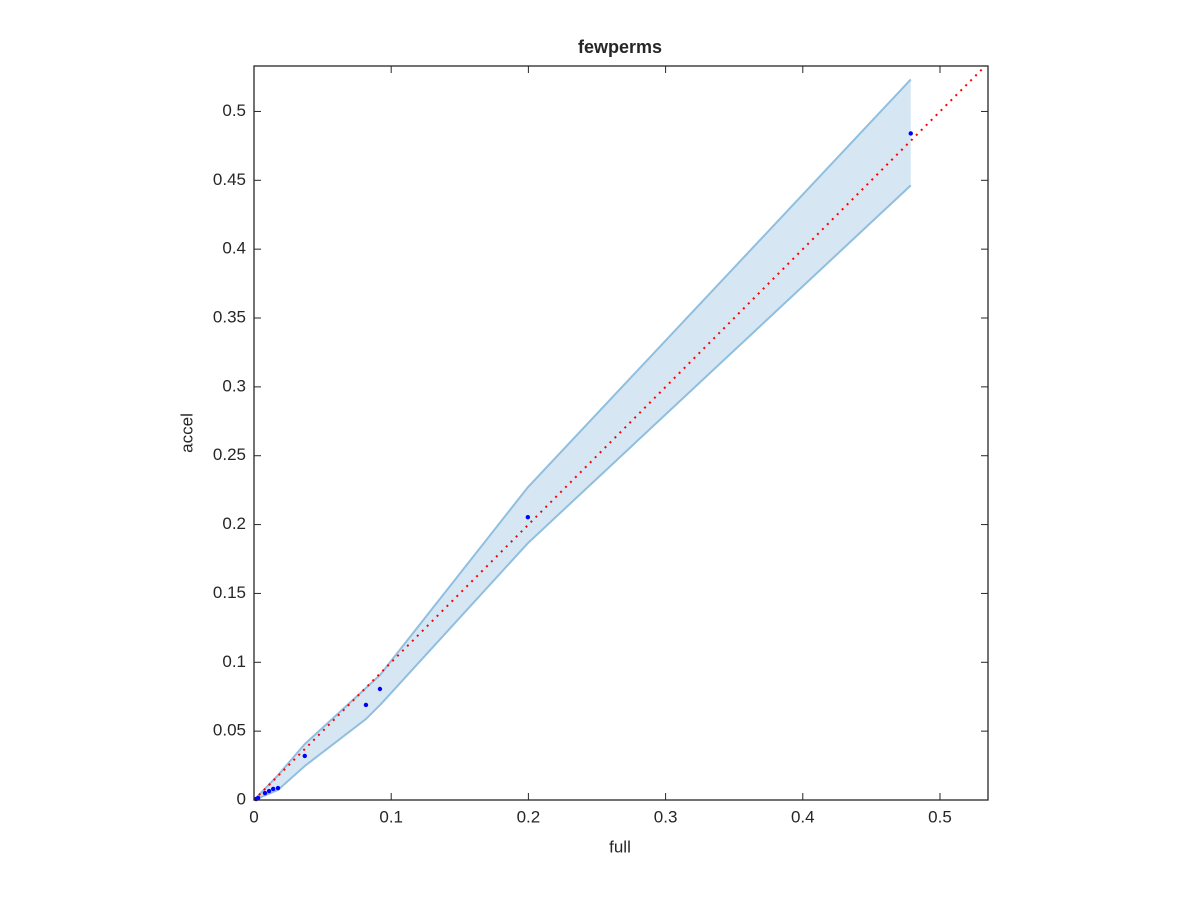  Describe the element at coordinates (234, 661) in the screenshot. I see `y-tick-label: 0.1` at that location.